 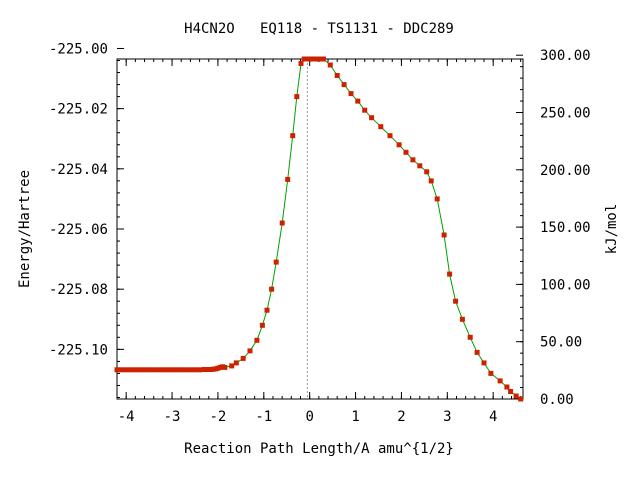 I want to click on right-y-tick-label: 100.00, so click(x=565, y=285).